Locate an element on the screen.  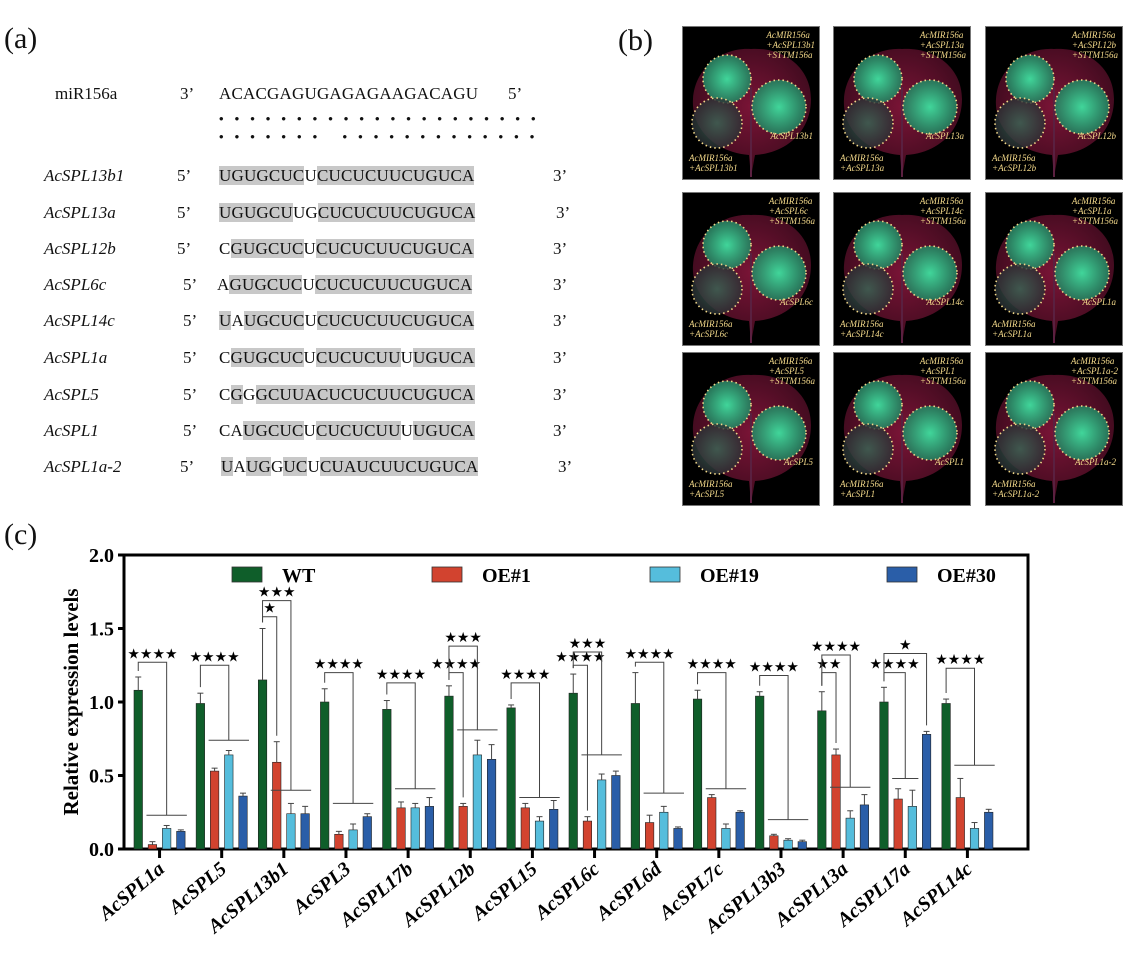
leaf-label-right: AcSPL13a is located at coordinates (945, 136).